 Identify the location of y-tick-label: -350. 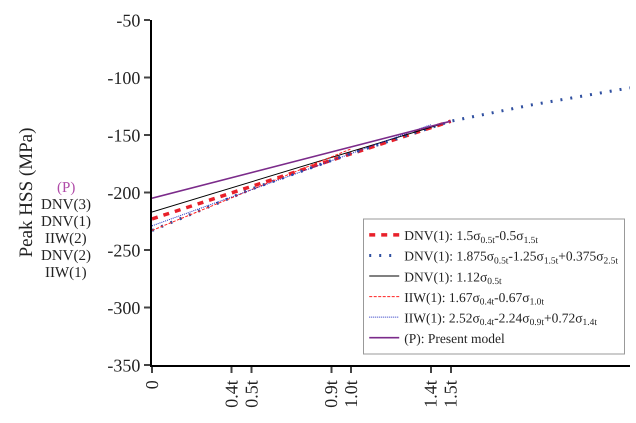
(123, 365).